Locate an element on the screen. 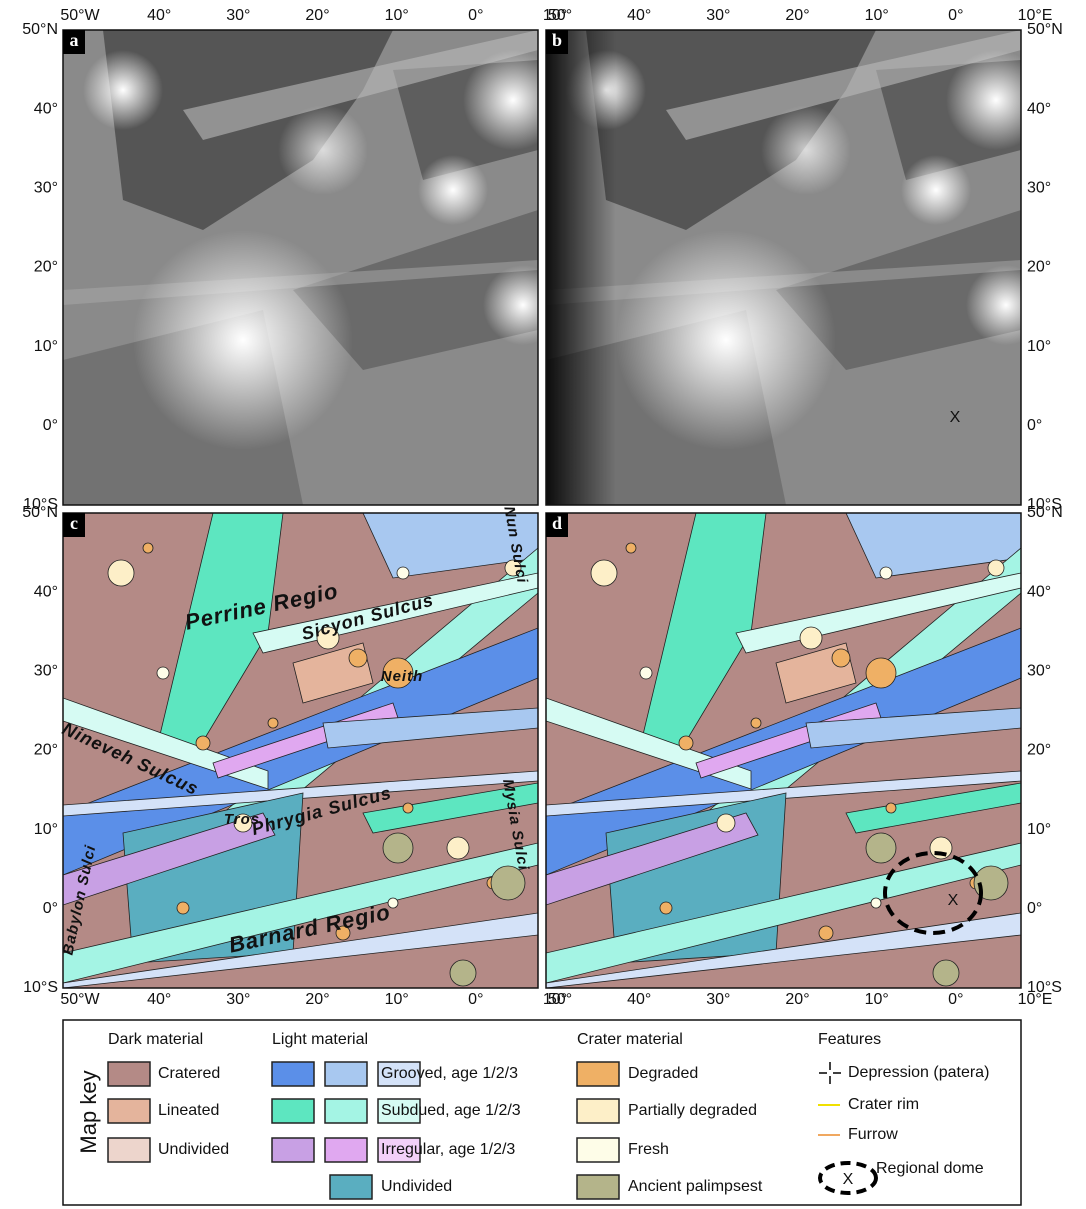  legend-label: Lineated is located at coordinates (188, 1110).